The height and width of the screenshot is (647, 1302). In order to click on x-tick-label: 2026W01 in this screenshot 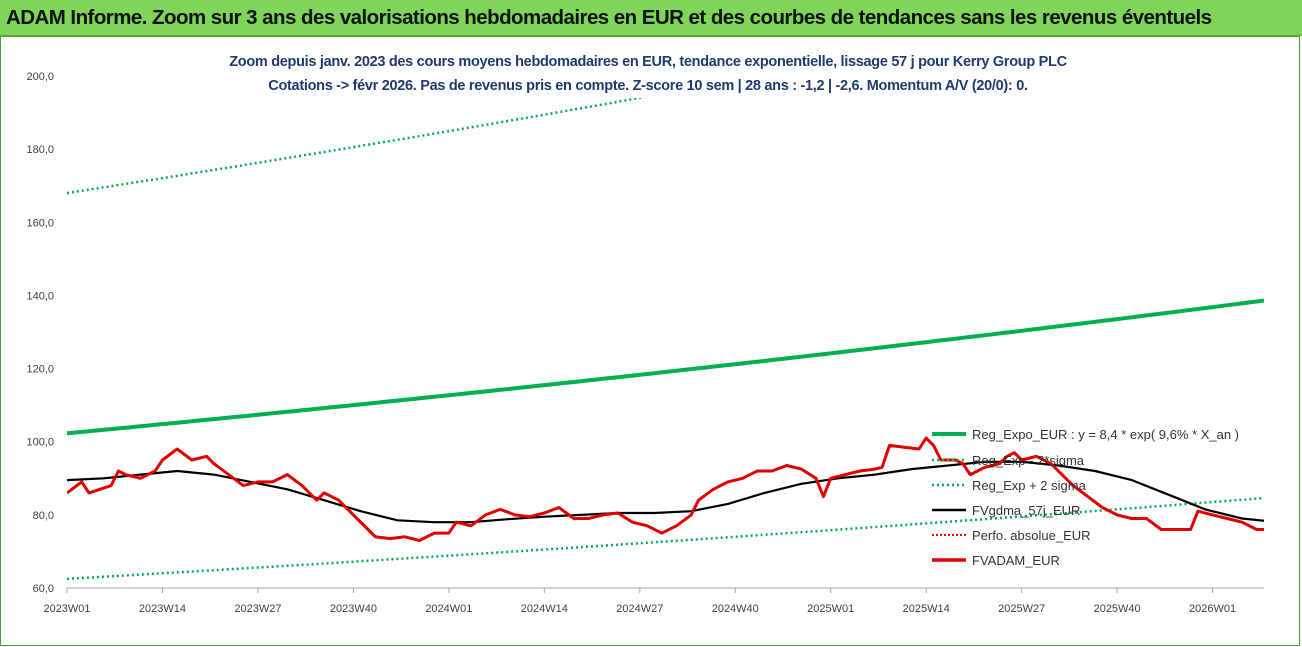, I will do `click(1212, 609)`.